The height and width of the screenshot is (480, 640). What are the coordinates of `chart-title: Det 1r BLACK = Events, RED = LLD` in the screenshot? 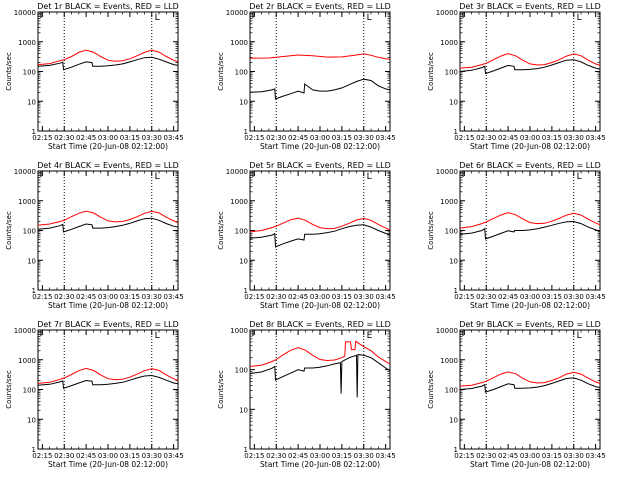 It's located at (108, 6).